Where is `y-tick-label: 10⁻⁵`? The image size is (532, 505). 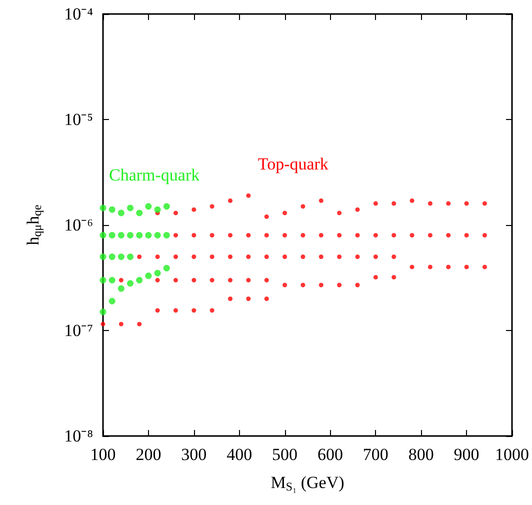
y-tick-label: 10⁻⁵ is located at coordinates (79, 119).